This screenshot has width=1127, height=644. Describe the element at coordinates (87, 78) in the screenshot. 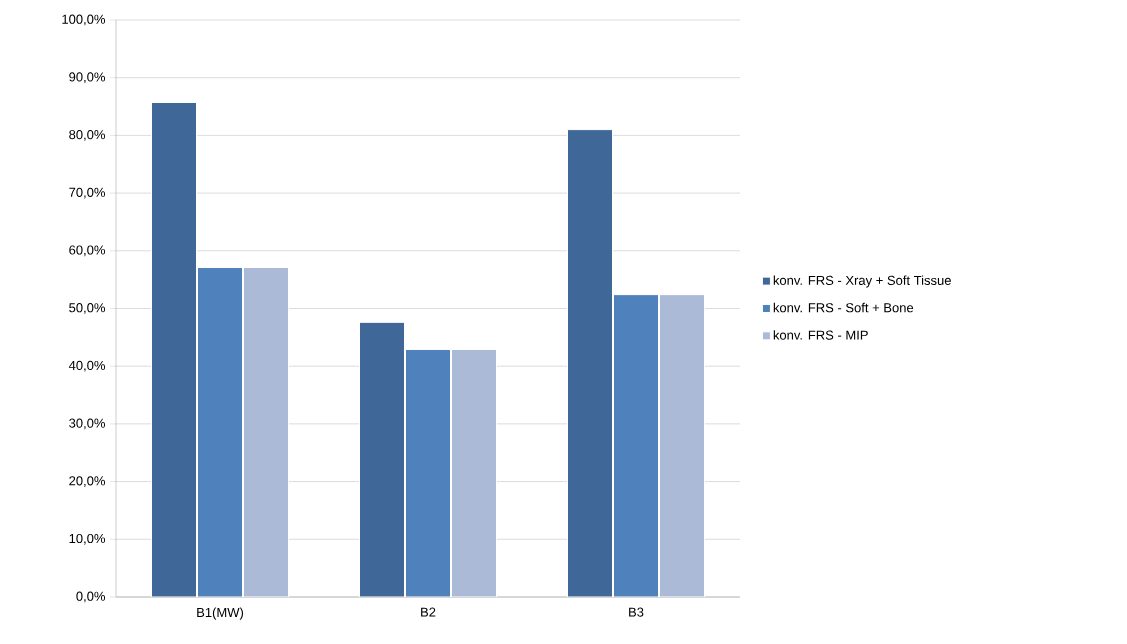

I see `y-tick-label: 90,0%` at that location.